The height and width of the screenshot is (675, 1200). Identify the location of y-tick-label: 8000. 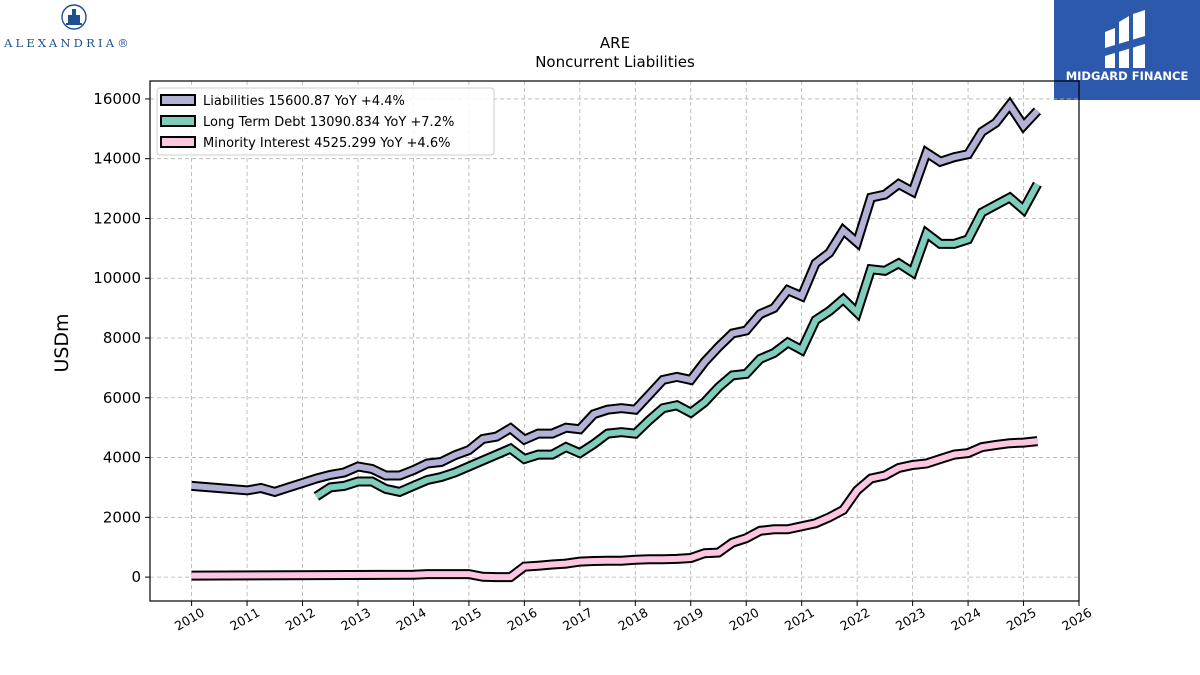
(122, 338).